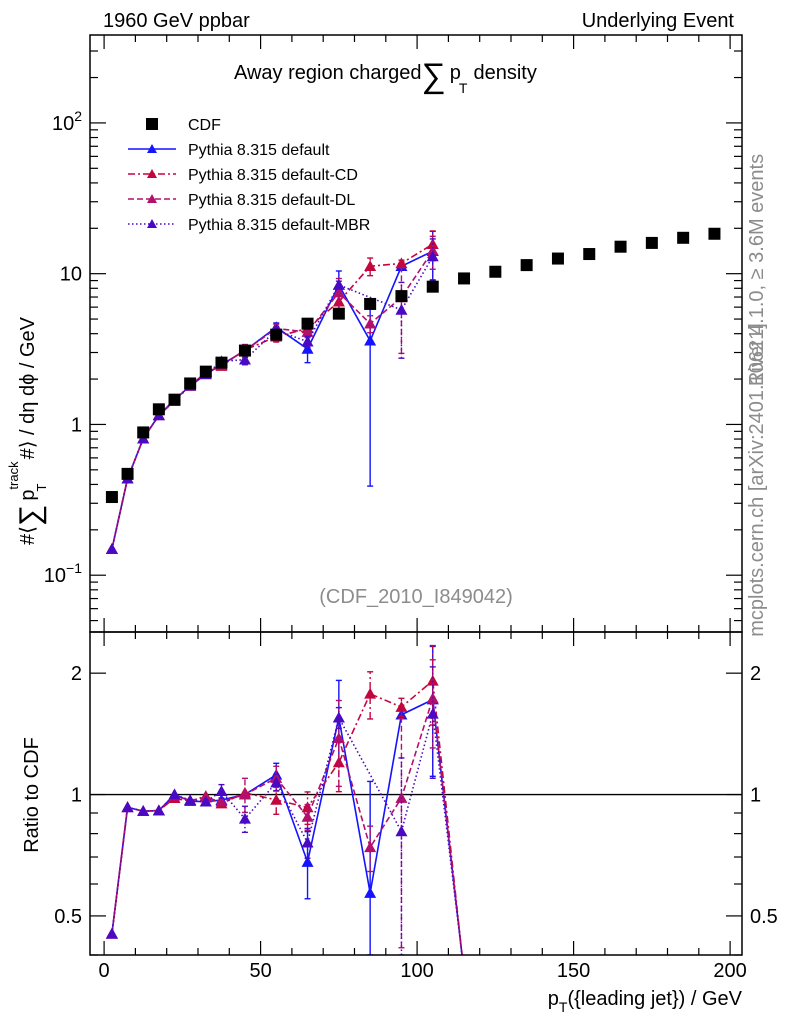 Image resolution: width=786 pixels, height=1024 pixels. What do you see at coordinates (416, 971) in the screenshot?
I see `x-tick-label: 100` at bounding box center [416, 971].